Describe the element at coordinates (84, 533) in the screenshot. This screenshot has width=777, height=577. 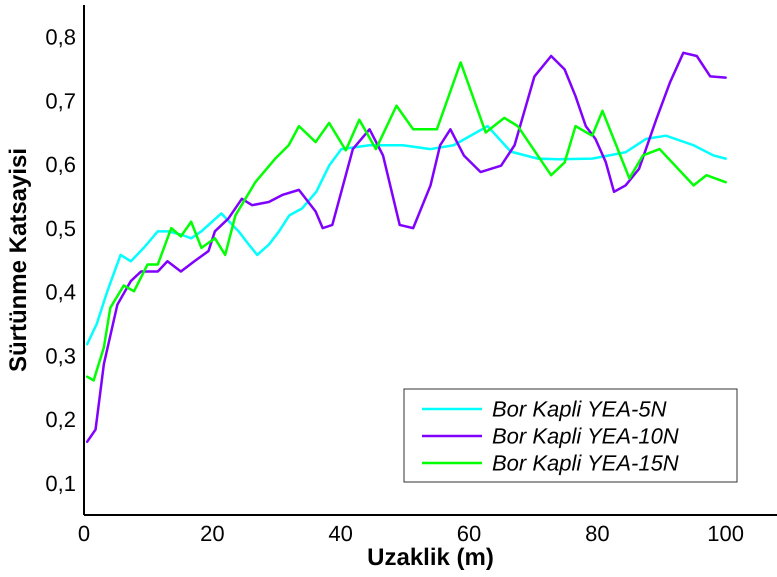
I see `x-tick-label: 0` at that location.